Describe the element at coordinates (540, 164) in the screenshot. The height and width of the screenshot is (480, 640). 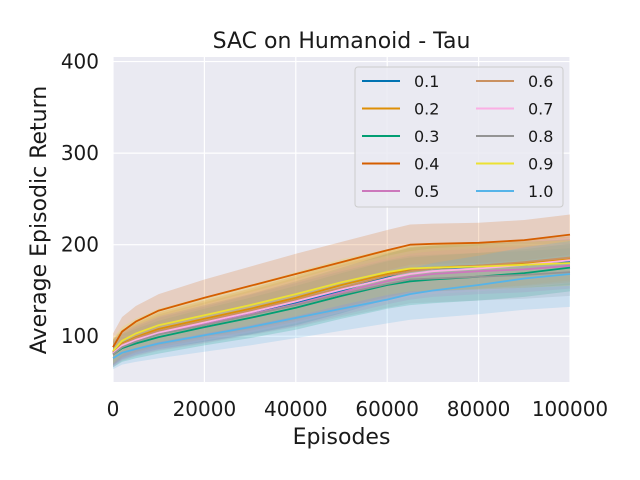
I see `legend-label: 0.9` at that location.